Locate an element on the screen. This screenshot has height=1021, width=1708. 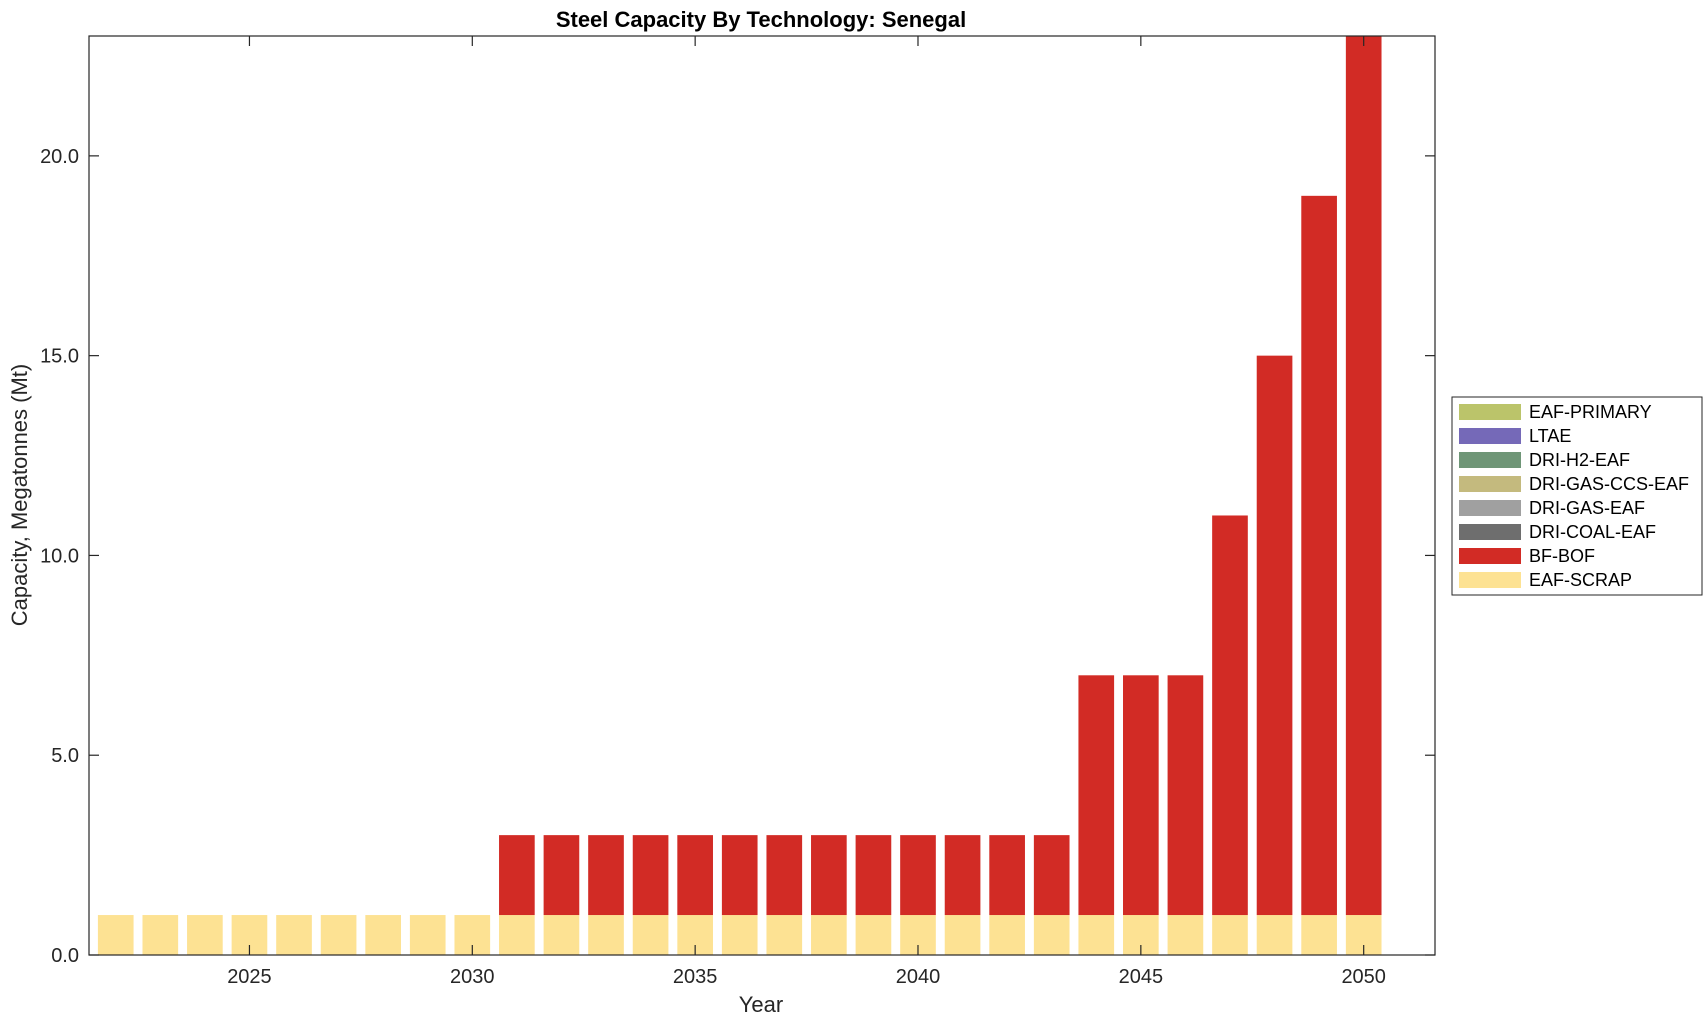
bar-bf-bof-2038 is located at coordinates (829, 875).